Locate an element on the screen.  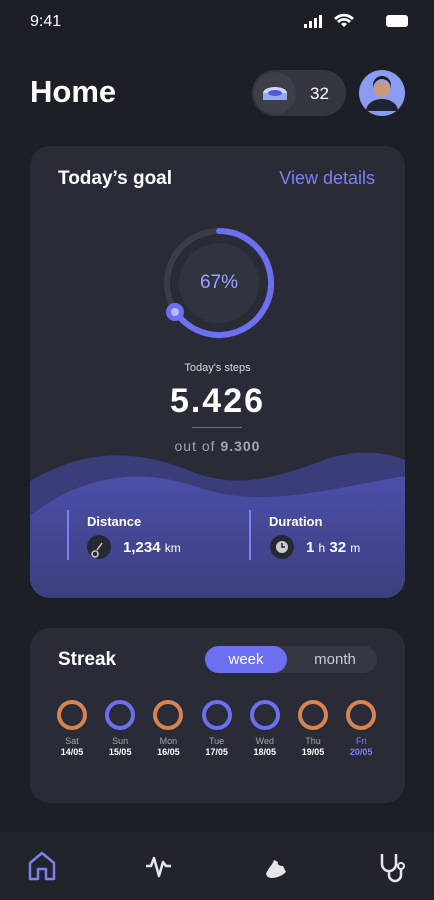
day-date: 15/05 is located at coordinates (120, 752).